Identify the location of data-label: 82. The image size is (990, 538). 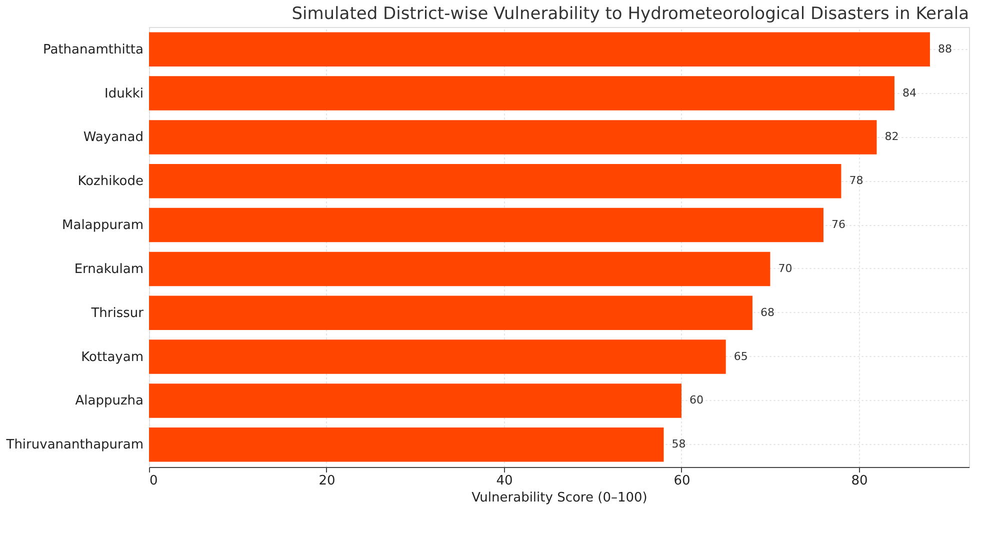
(891, 137).